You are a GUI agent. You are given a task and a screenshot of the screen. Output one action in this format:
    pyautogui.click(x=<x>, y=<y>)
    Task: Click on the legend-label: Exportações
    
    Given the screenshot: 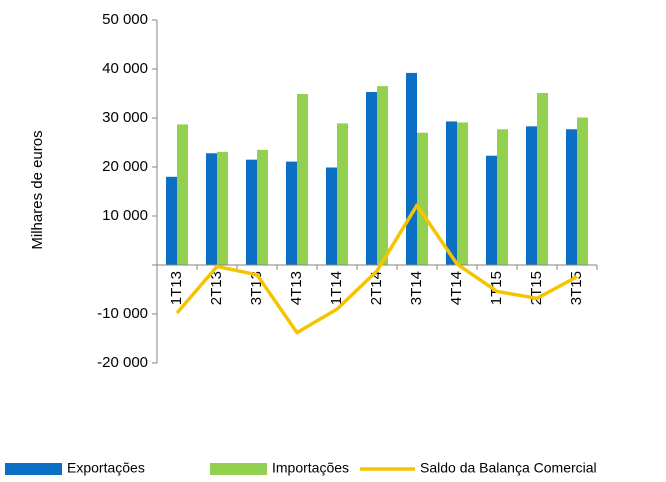 What is the action you would take?
    pyautogui.click(x=106, y=468)
    